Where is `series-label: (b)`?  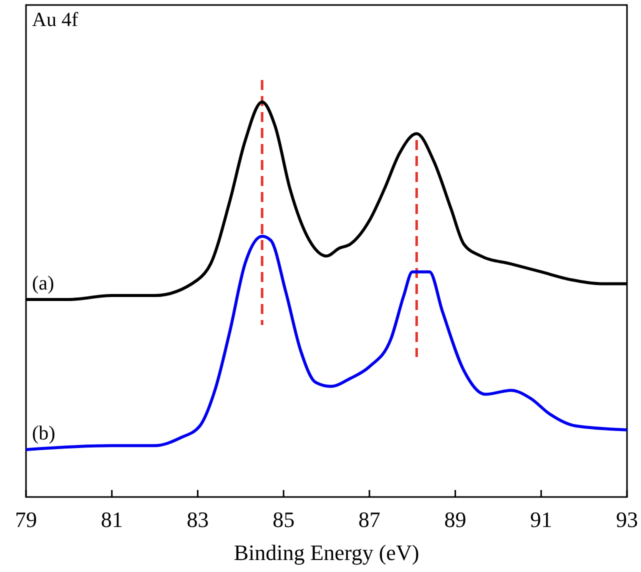 series-label: (b) is located at coordinates (44, 433).